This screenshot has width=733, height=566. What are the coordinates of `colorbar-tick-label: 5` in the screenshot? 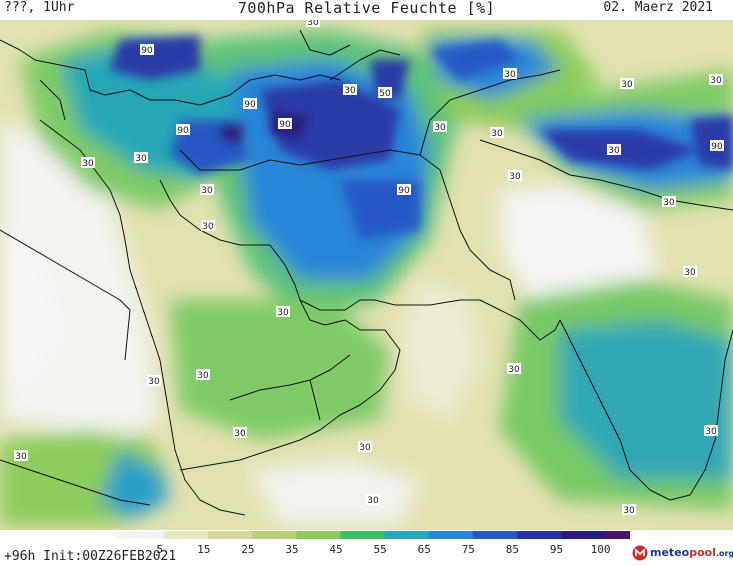 It's located at (159, 549).